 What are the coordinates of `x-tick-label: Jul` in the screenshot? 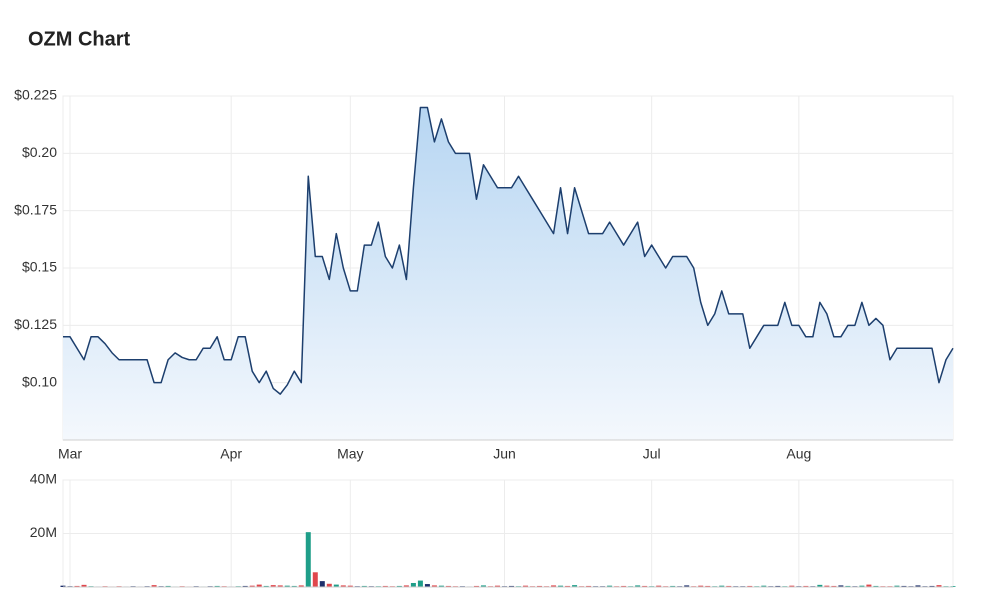 It's located at (652, 454).